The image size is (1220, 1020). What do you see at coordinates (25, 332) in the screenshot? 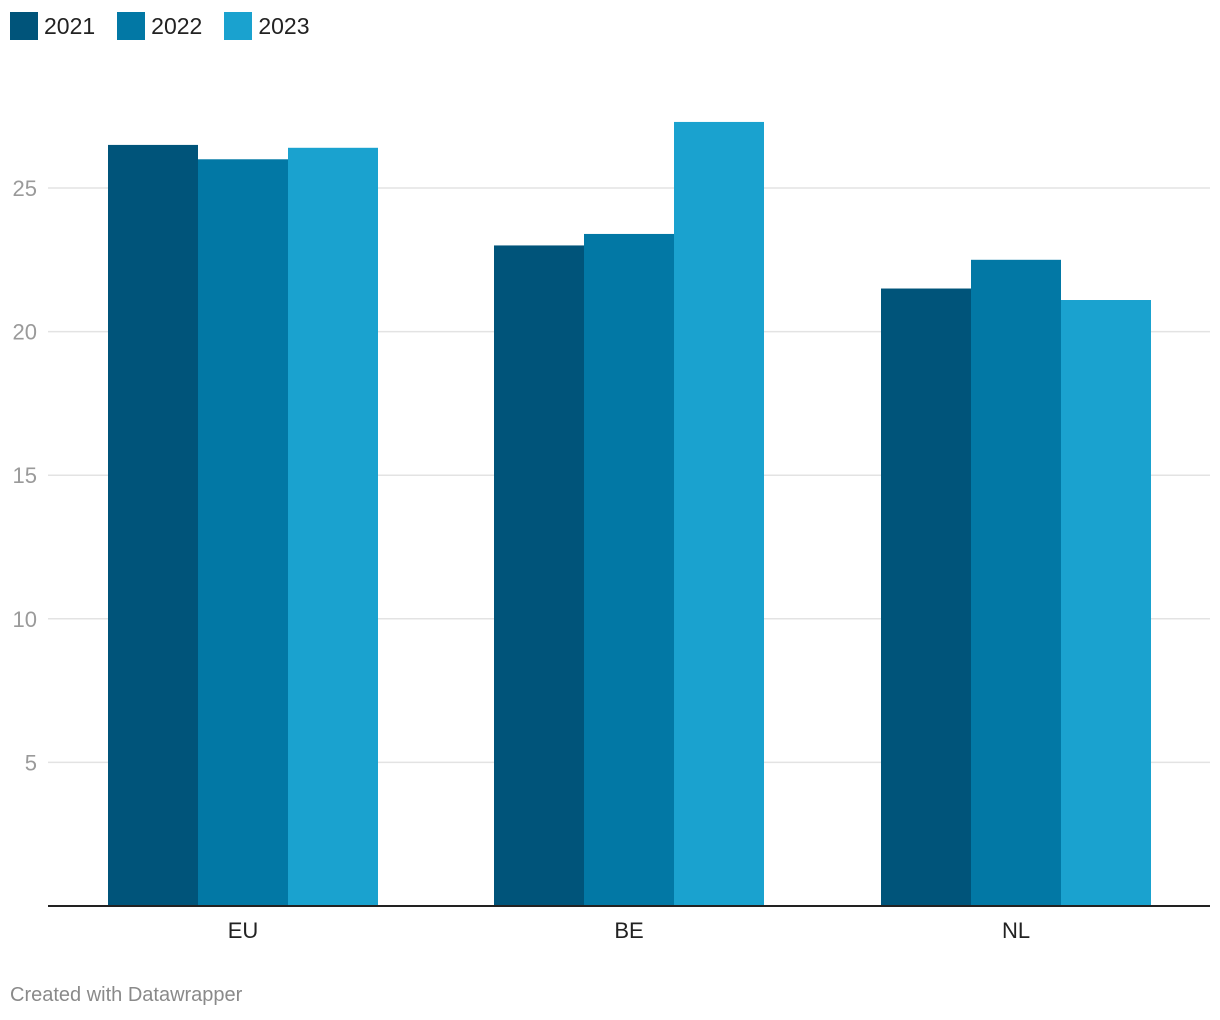
I see `y-tick-label: 20` at bounding box center [25, 332].